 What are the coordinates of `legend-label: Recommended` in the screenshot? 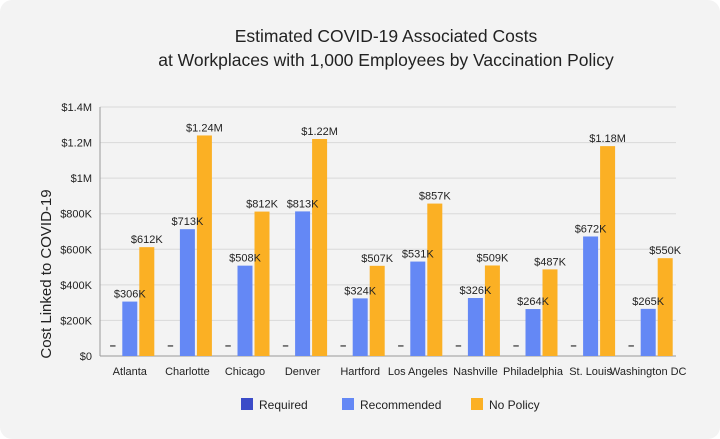 It's located at (400, 405).